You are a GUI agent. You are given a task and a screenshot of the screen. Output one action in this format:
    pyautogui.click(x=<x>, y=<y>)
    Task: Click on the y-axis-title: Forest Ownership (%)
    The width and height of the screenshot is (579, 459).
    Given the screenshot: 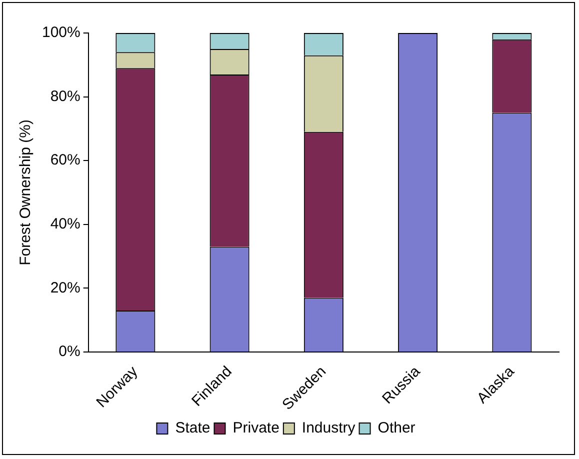 What is the action you would take?
    pyautogui.click(x=25, y=193)
    